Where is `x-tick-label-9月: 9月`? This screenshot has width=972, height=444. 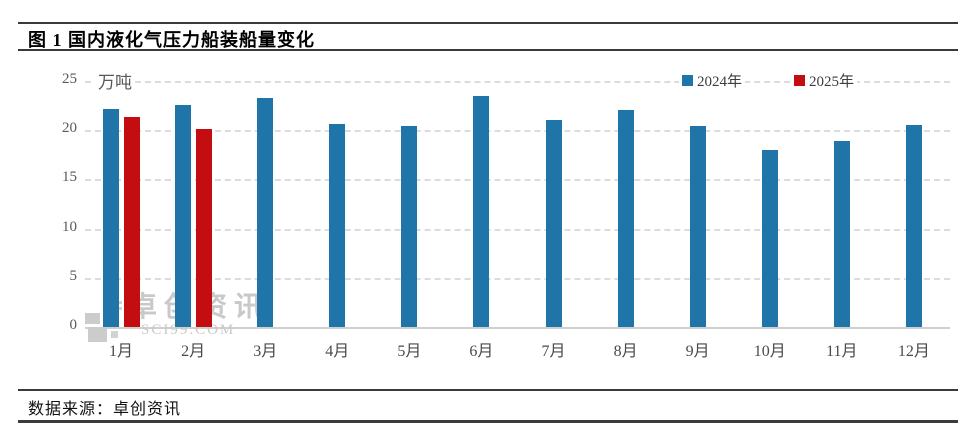 x-tick-label-9月: 9月 is located at coordinates (697, 351).